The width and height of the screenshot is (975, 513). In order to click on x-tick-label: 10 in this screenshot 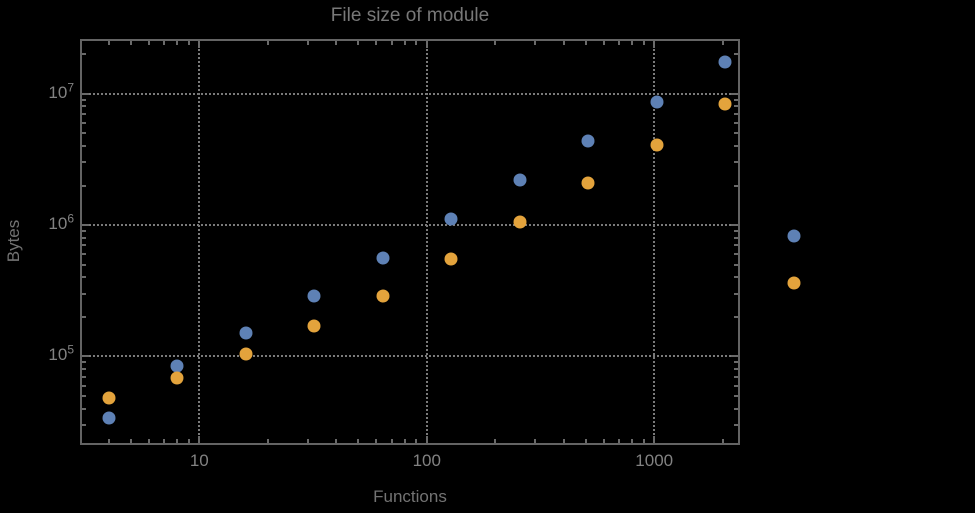, I will do `click(199, 460)`.